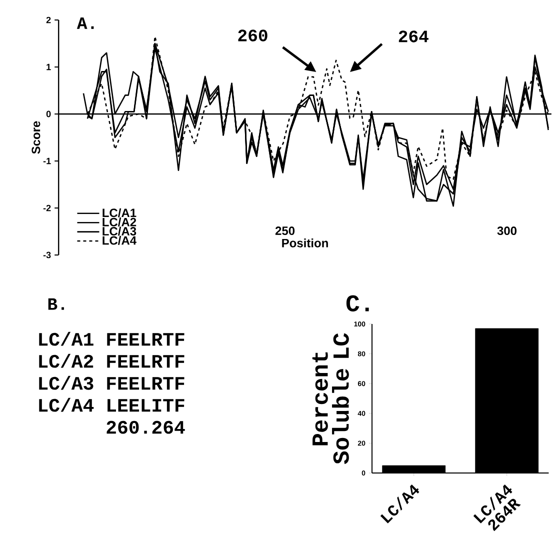  Describe the element at coordinates (253, 36) in the screenshot. I see `annotation: 260` at that location.